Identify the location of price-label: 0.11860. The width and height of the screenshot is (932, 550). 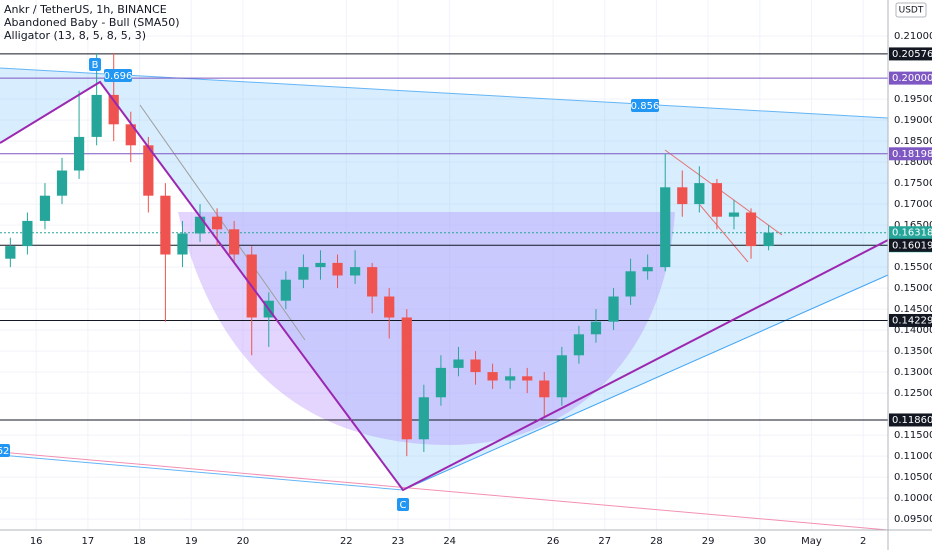
(912, 420).